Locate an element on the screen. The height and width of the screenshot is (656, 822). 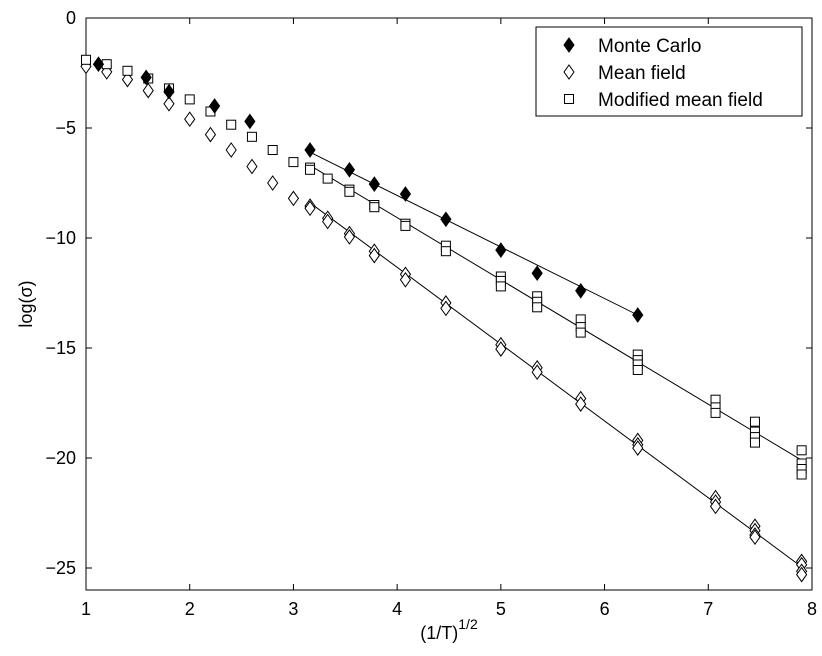
x-tick-label: 5 is located at coordinates (501, 609).